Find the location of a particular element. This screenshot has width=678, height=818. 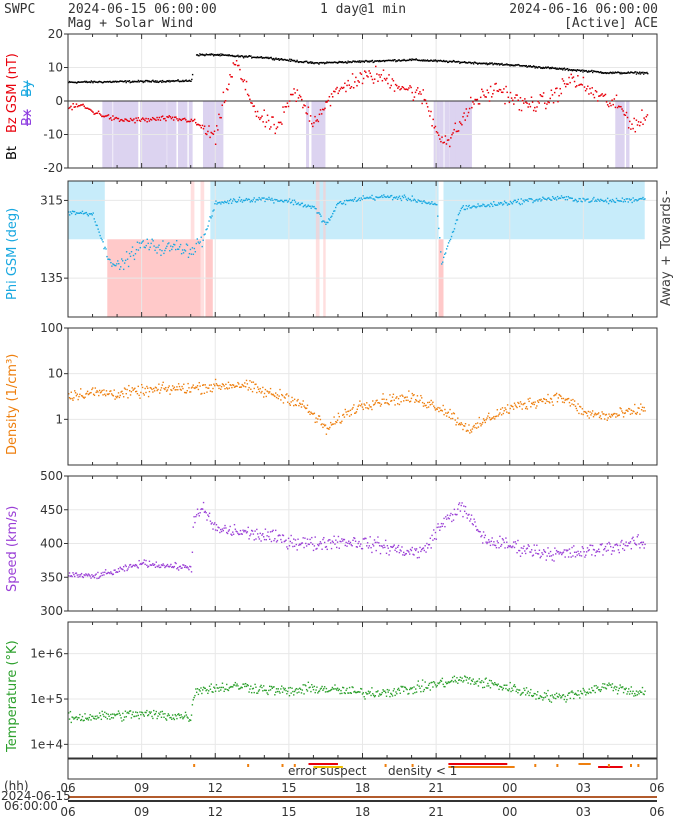

y-tick-label: 1e+4 is located at coordinates (46, 744).